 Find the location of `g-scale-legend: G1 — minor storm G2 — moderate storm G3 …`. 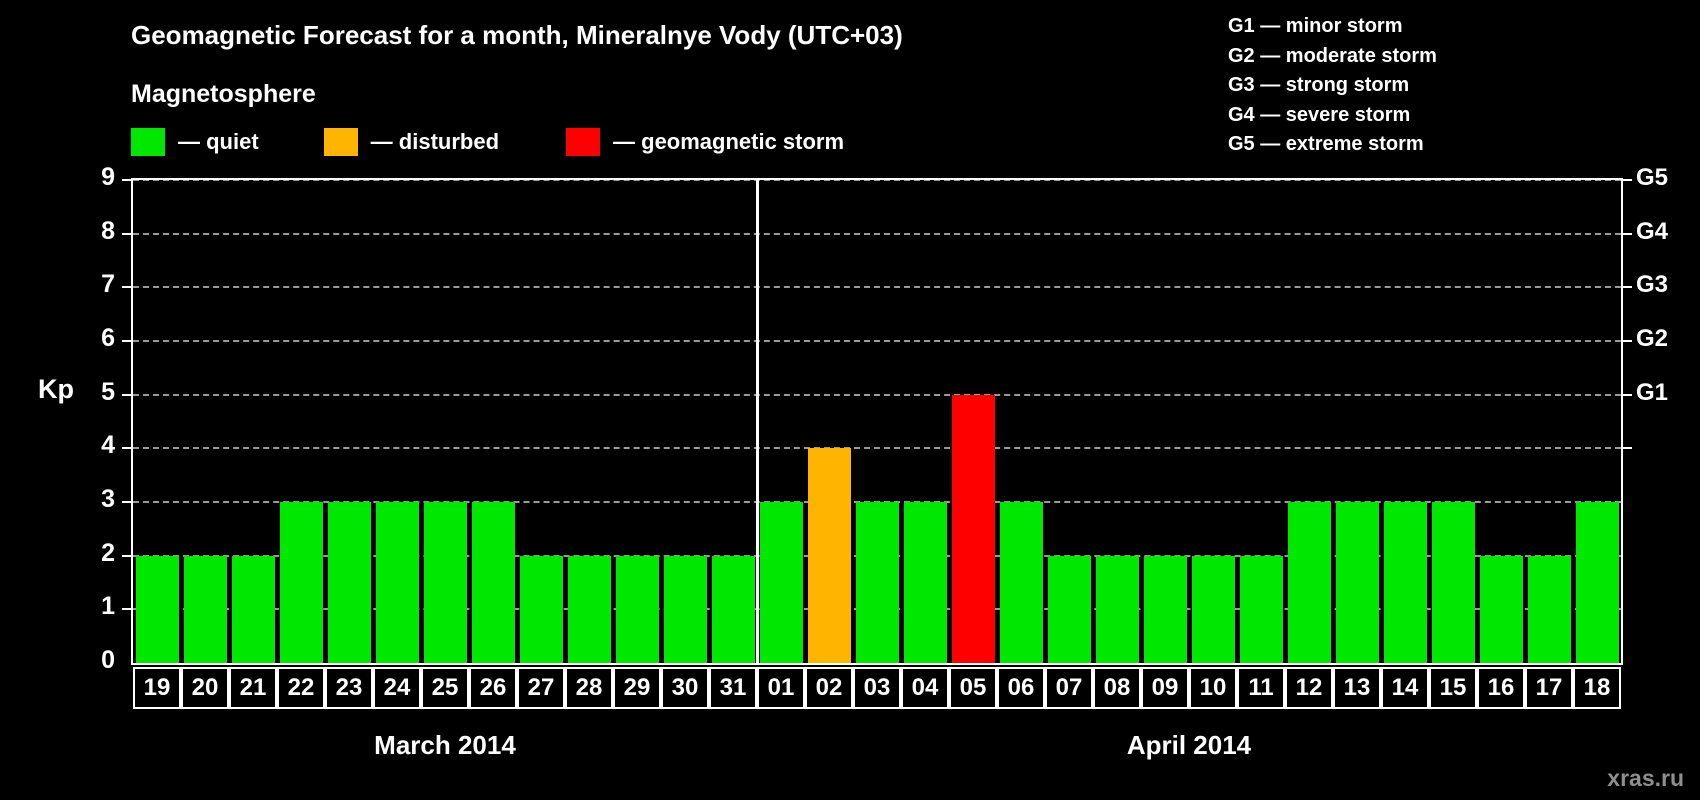

g-scale-legend: G1 — minor storm G2 — moderate storm G3 … is located at coordinates (1332, 86).